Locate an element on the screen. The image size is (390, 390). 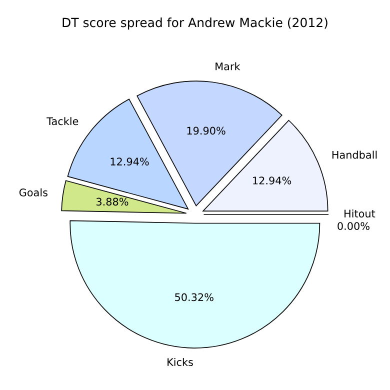
slice-label: Mark is located at coordinates (228, 66).